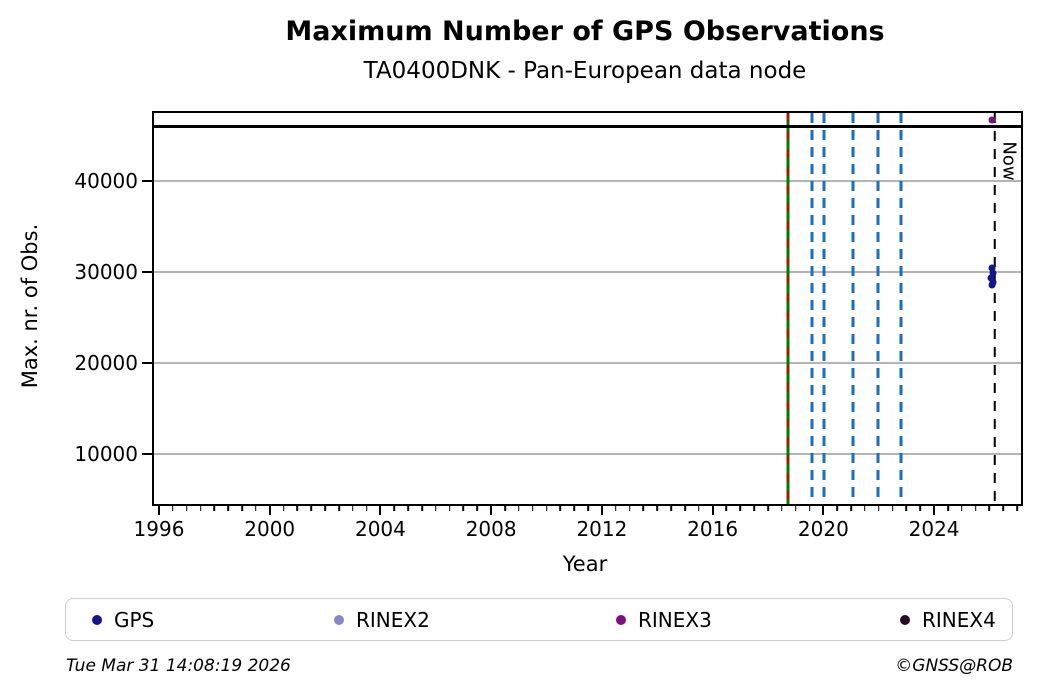 The width and height of the screenshot is (1040, 699). I want to click on timestamp-text: Tue Mar 31 14:08:19 2026, so click(178, 666).